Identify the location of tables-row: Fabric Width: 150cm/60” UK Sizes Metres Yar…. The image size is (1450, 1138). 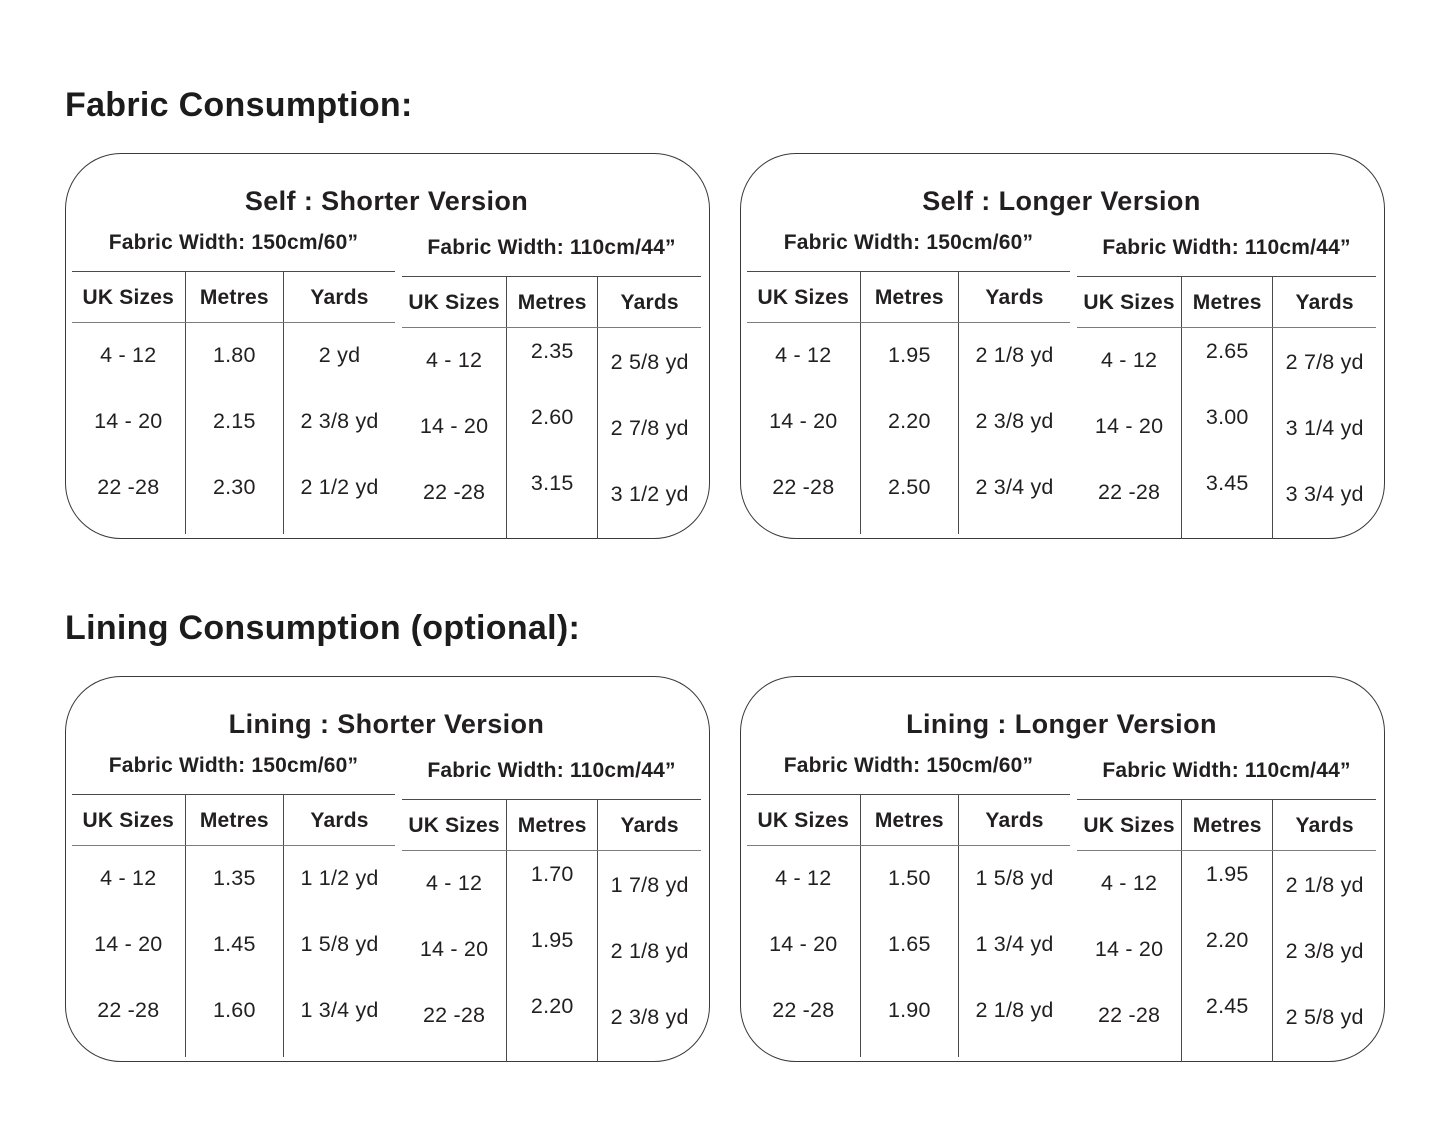
(386, 385).